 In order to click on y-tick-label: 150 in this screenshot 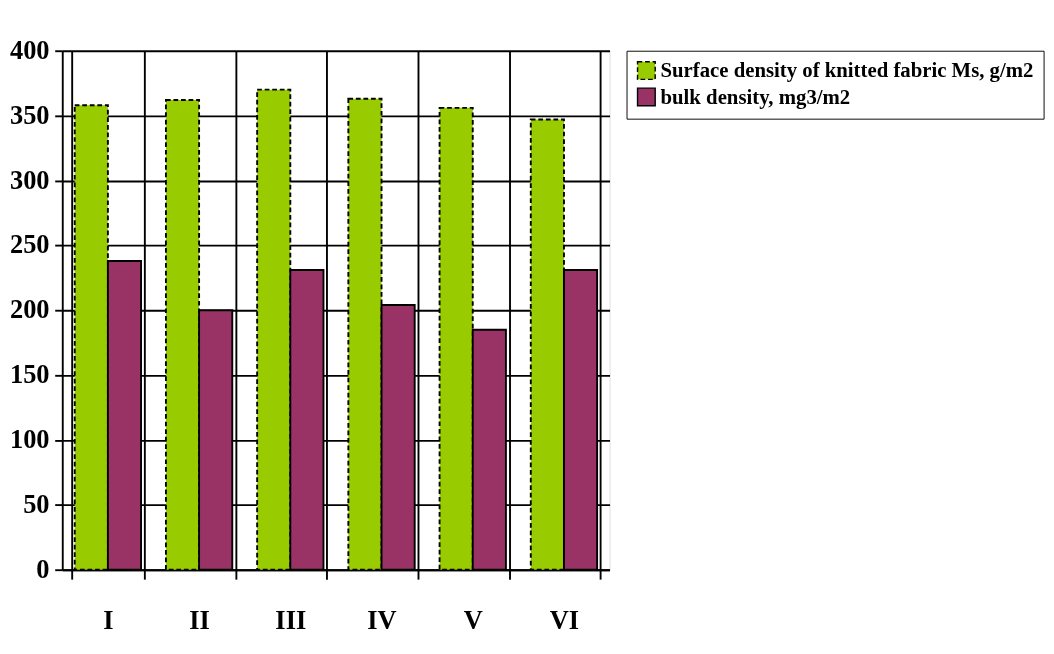, I will do `click(29, 374)`.